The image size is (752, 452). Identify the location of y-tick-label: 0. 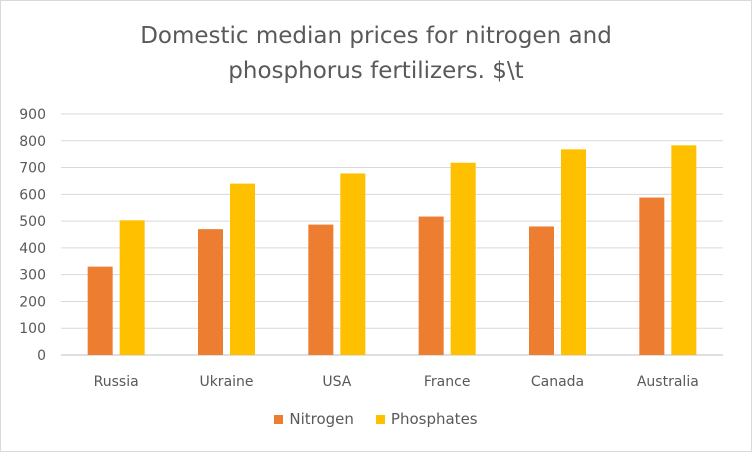
(41, 356).